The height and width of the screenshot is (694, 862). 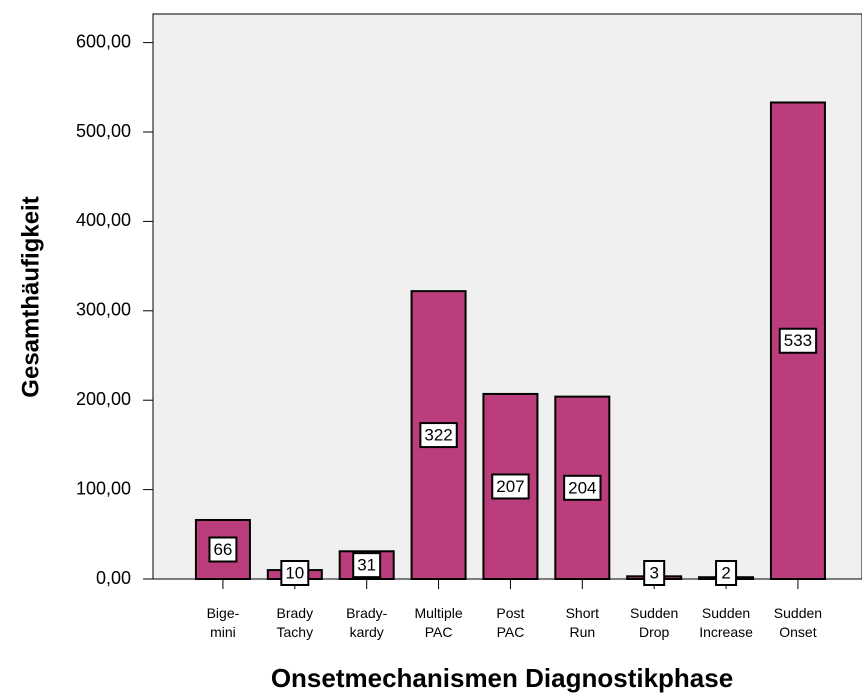 I want to click on x-tick-label: Sudden Drop, so click(x=654, y=622).